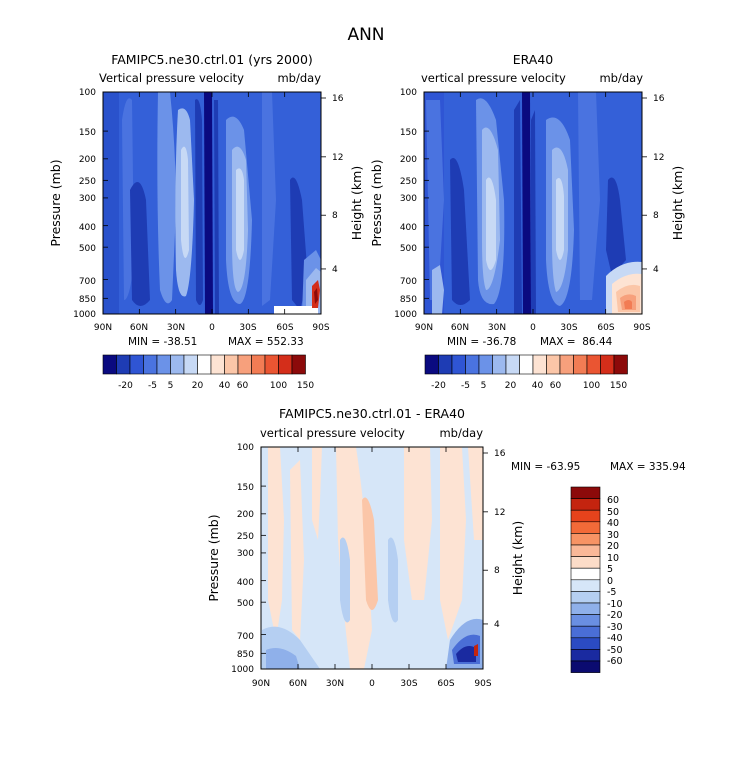  What do you see at coordinates (213, 557) in the screenshot?
I see `y-axis-label: Pressure (mb)` at bounding box center [213, 557].